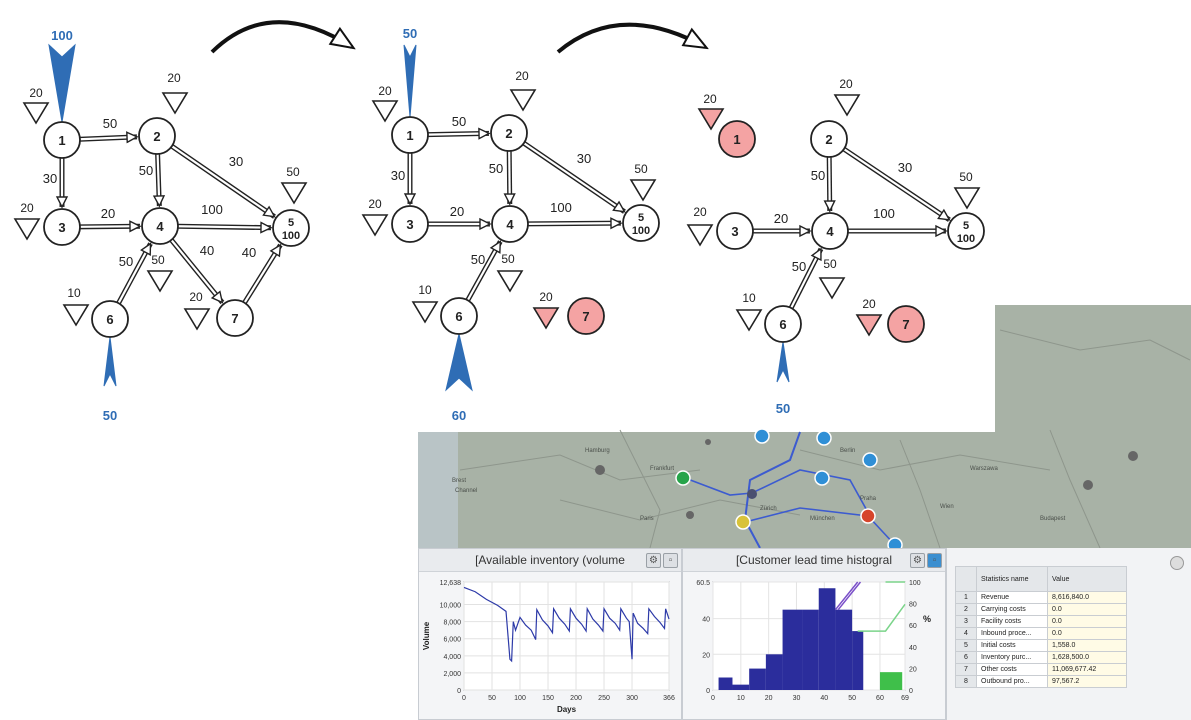 This screenshot has width=1191, height=720. Describe the element at coordinates (281, 37) in the screenshot. I see `transition-arrow` at that location.